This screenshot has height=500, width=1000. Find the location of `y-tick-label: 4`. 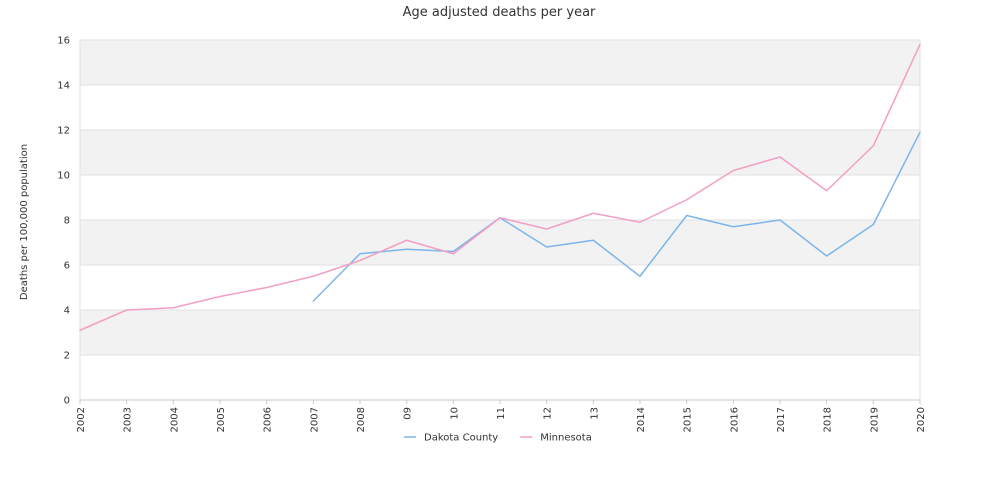

y-tick-label: 4 is located at coordinates (67, 311).